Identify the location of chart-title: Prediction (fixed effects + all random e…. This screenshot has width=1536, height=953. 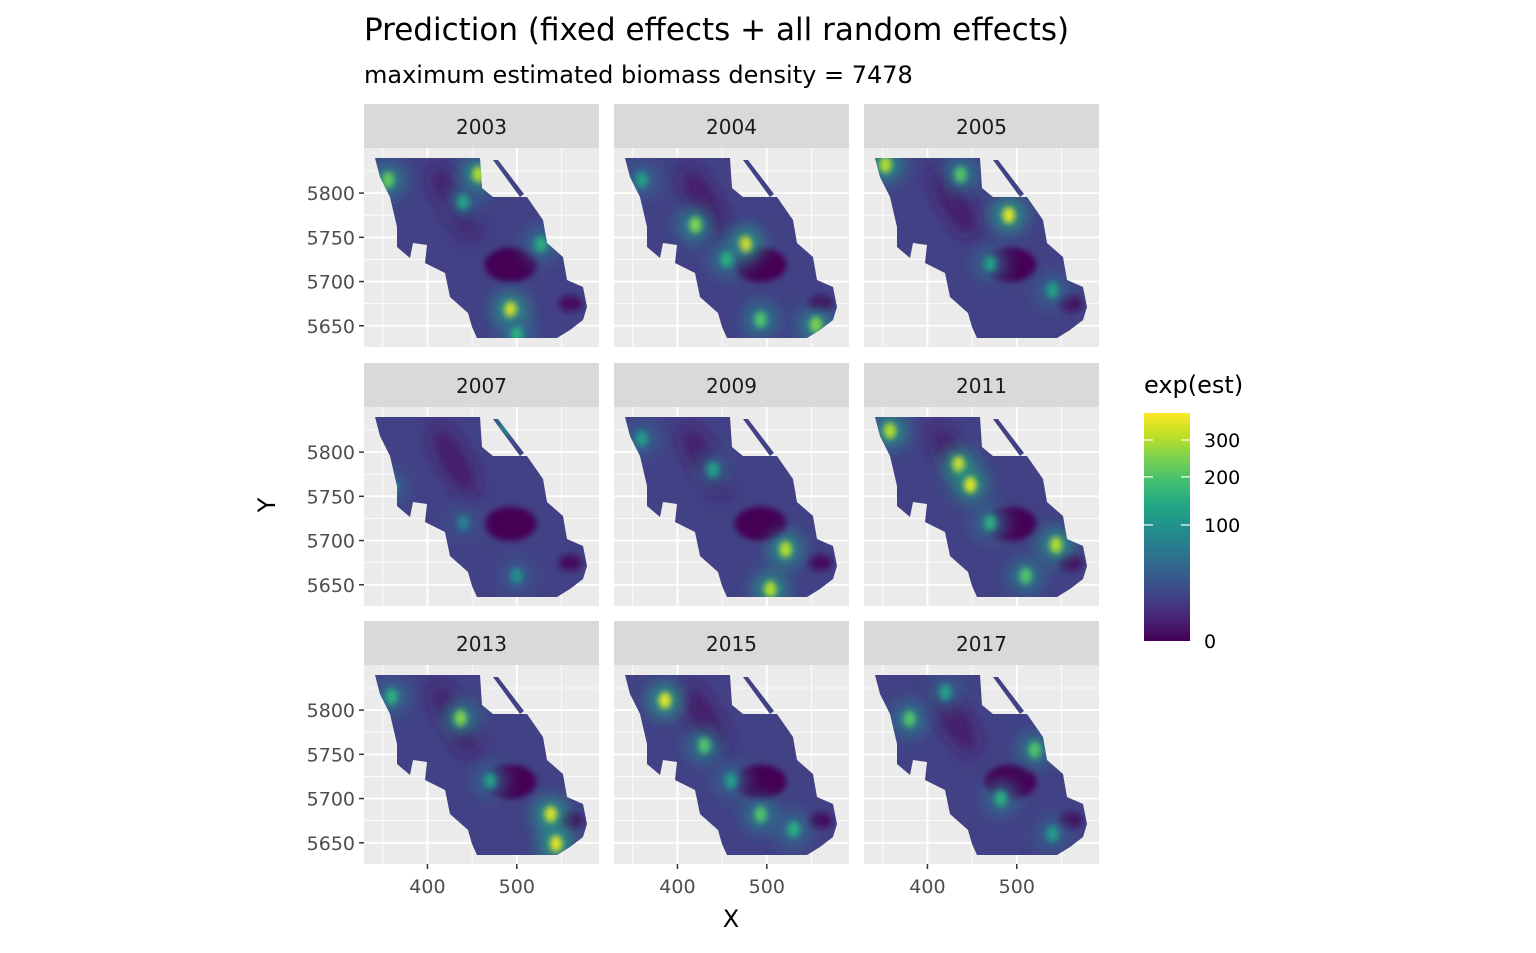
(716, 30).